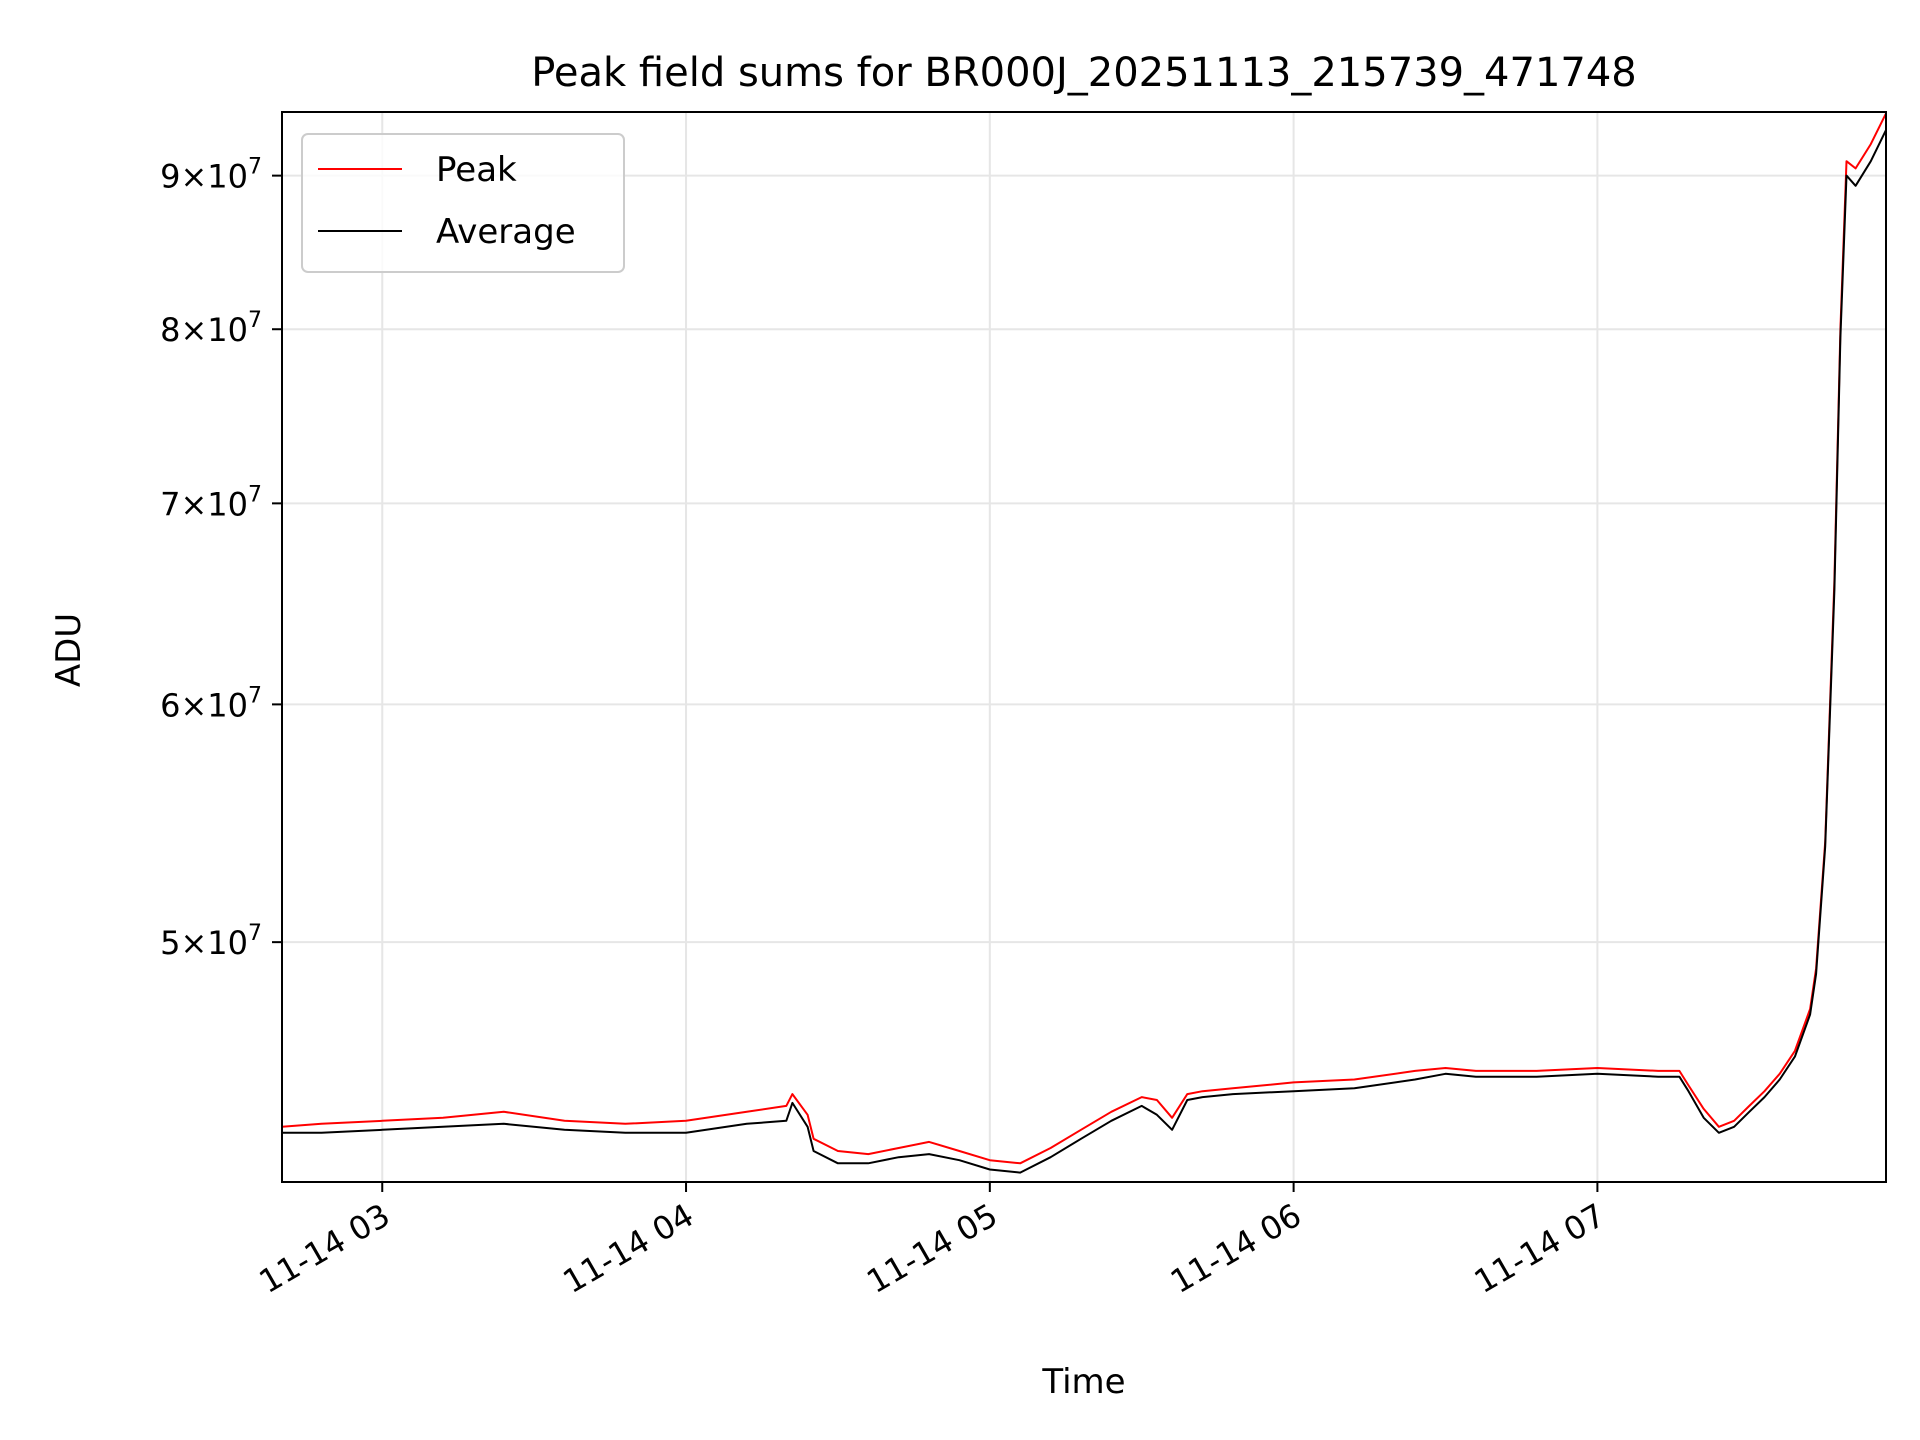  I want to click on y-tick-label: 7×10⁷, so click(211, 502).